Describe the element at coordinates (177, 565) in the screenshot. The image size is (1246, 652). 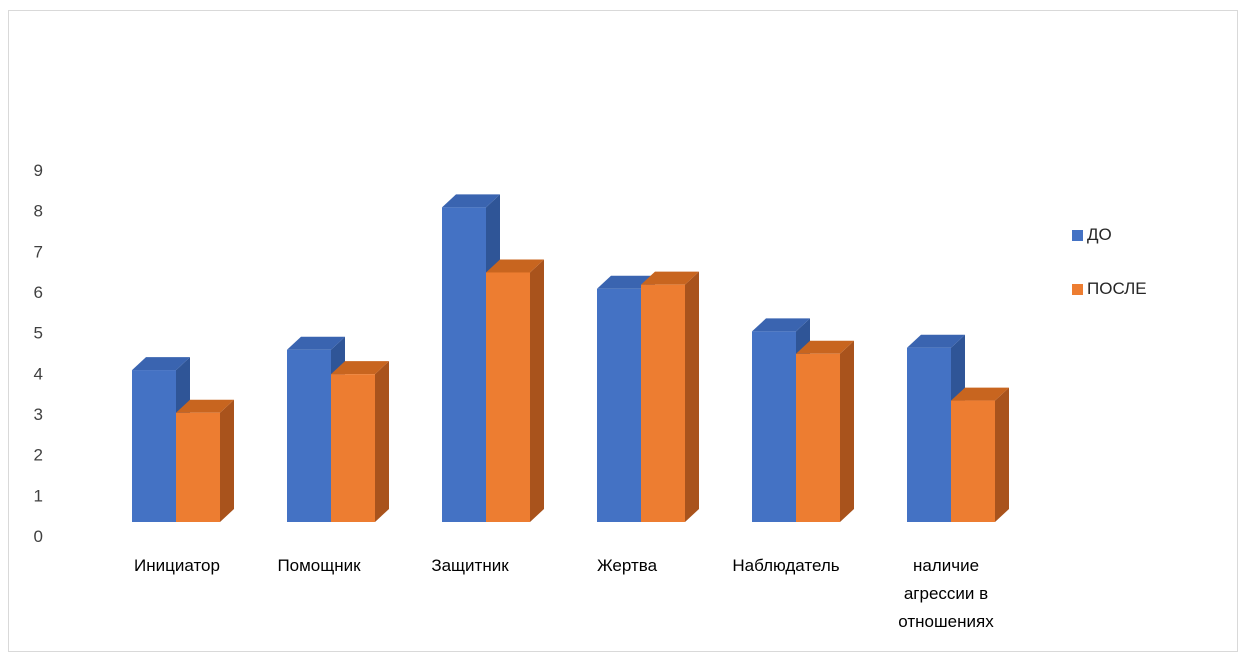
I see `category-label: Инициатор` at that location.